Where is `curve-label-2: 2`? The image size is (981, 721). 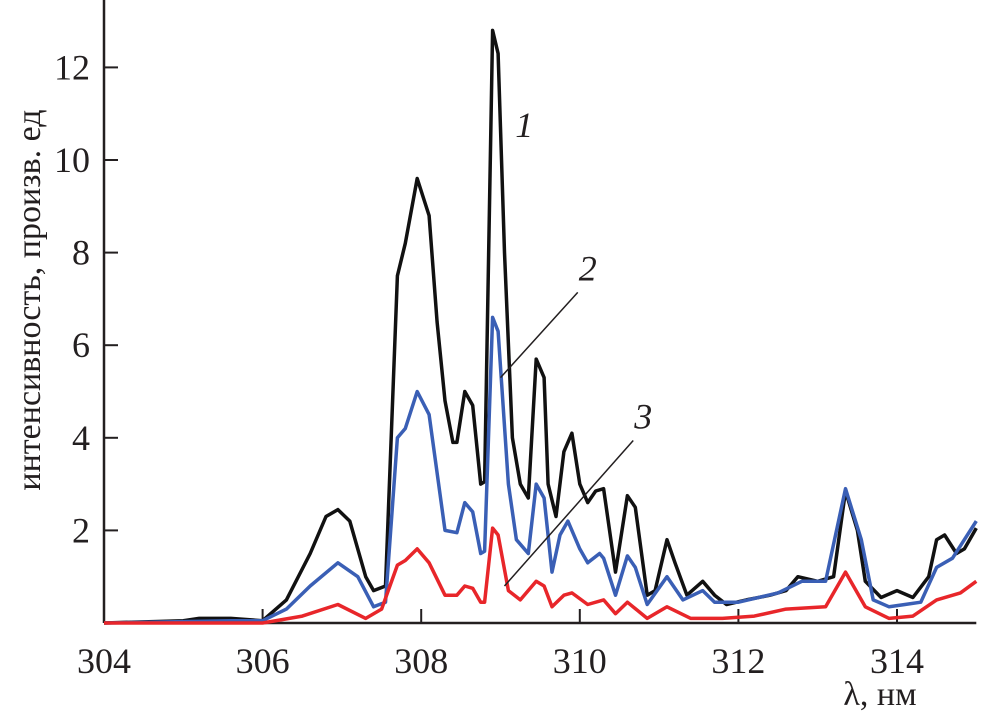 curve-label-2: 2 is located at coordinates (588, 268).